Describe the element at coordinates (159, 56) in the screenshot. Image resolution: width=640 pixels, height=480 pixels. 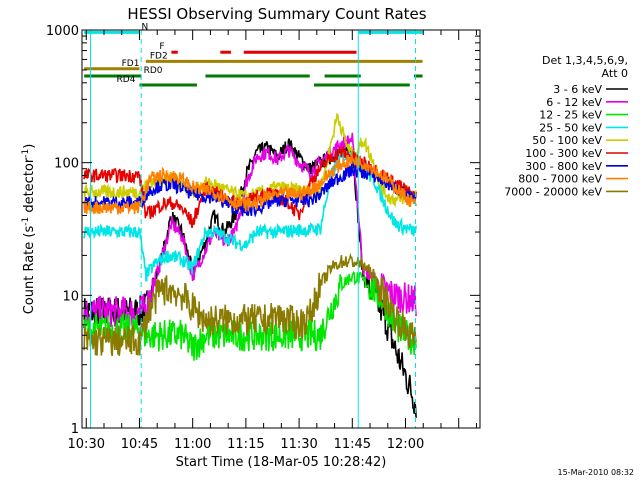
I see `flag-label-fd2: FD2` at that location.